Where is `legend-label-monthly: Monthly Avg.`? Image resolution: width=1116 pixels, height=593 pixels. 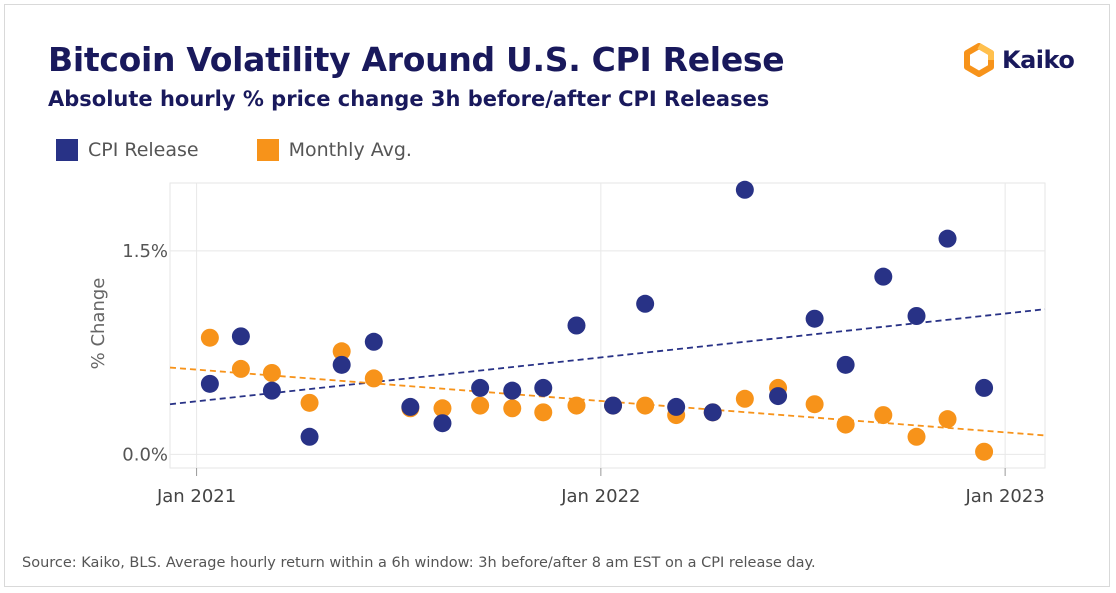 legend-label-monthly: Monthly Avg. is located at coordinates (350, 150).